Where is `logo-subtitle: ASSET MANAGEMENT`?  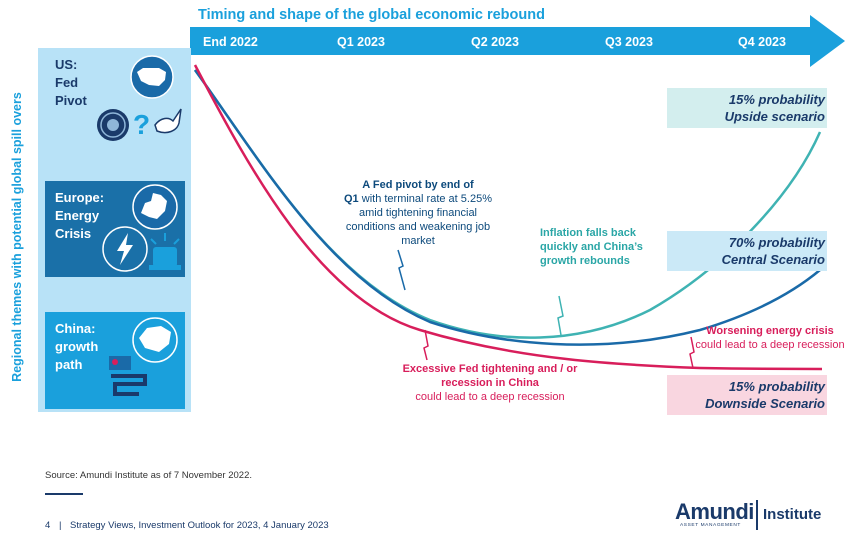 logo-subtitle: ASSET MANAGEMENT is located at coordinates (710, 525).